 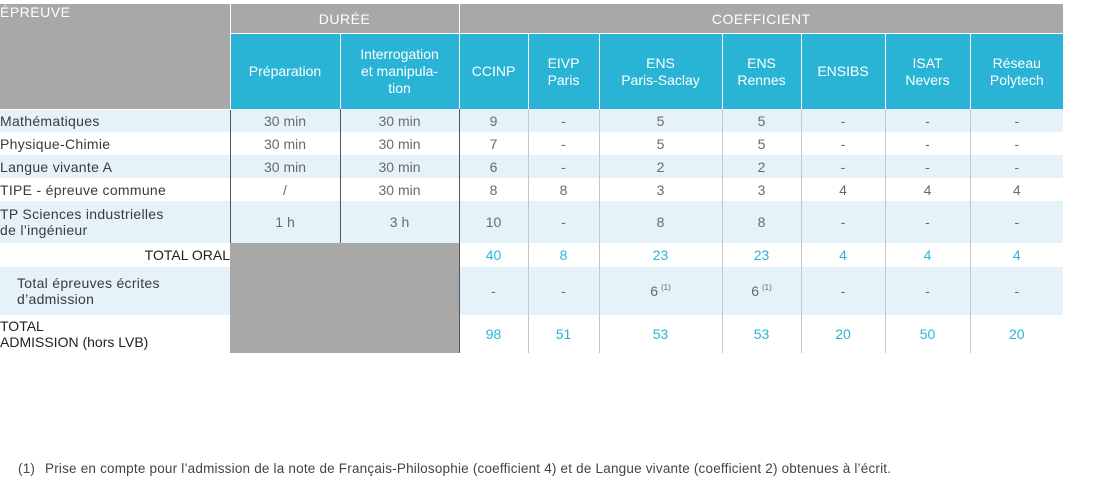 I want to click on coefficient-cell: 3, so click(x=660, y=189).